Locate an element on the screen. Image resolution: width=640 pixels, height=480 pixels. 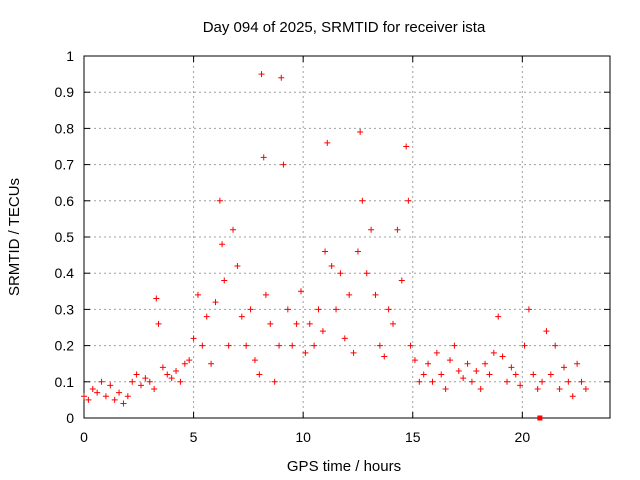
y-tick-label: 0 is located at coordinates (70, 418).